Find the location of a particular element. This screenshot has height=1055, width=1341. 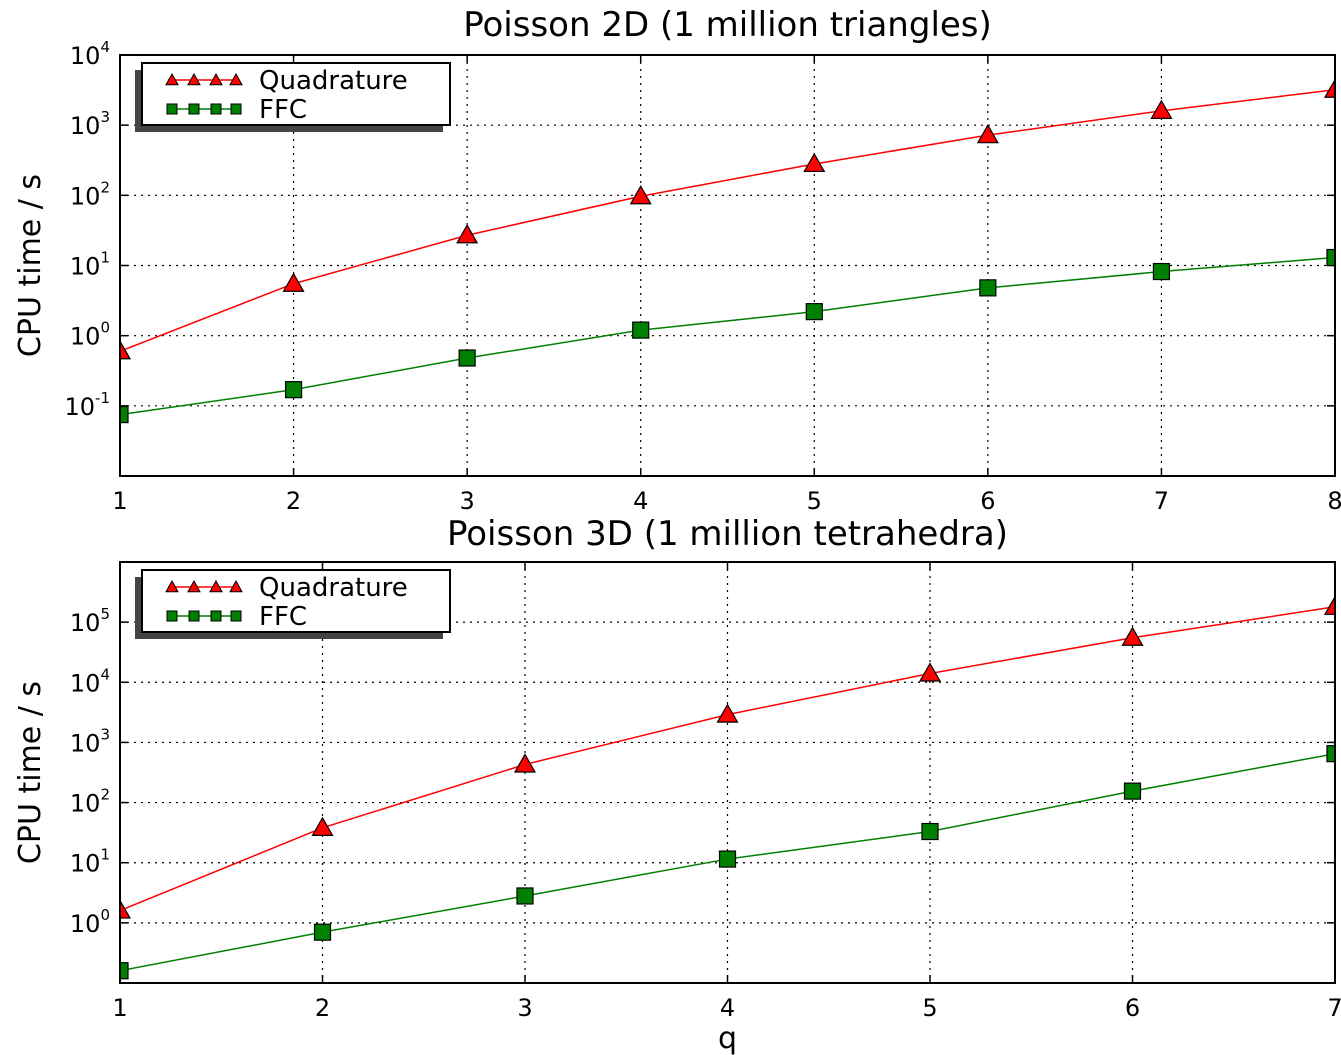

x-axis-label: q is located at coordinates (727, 1038).